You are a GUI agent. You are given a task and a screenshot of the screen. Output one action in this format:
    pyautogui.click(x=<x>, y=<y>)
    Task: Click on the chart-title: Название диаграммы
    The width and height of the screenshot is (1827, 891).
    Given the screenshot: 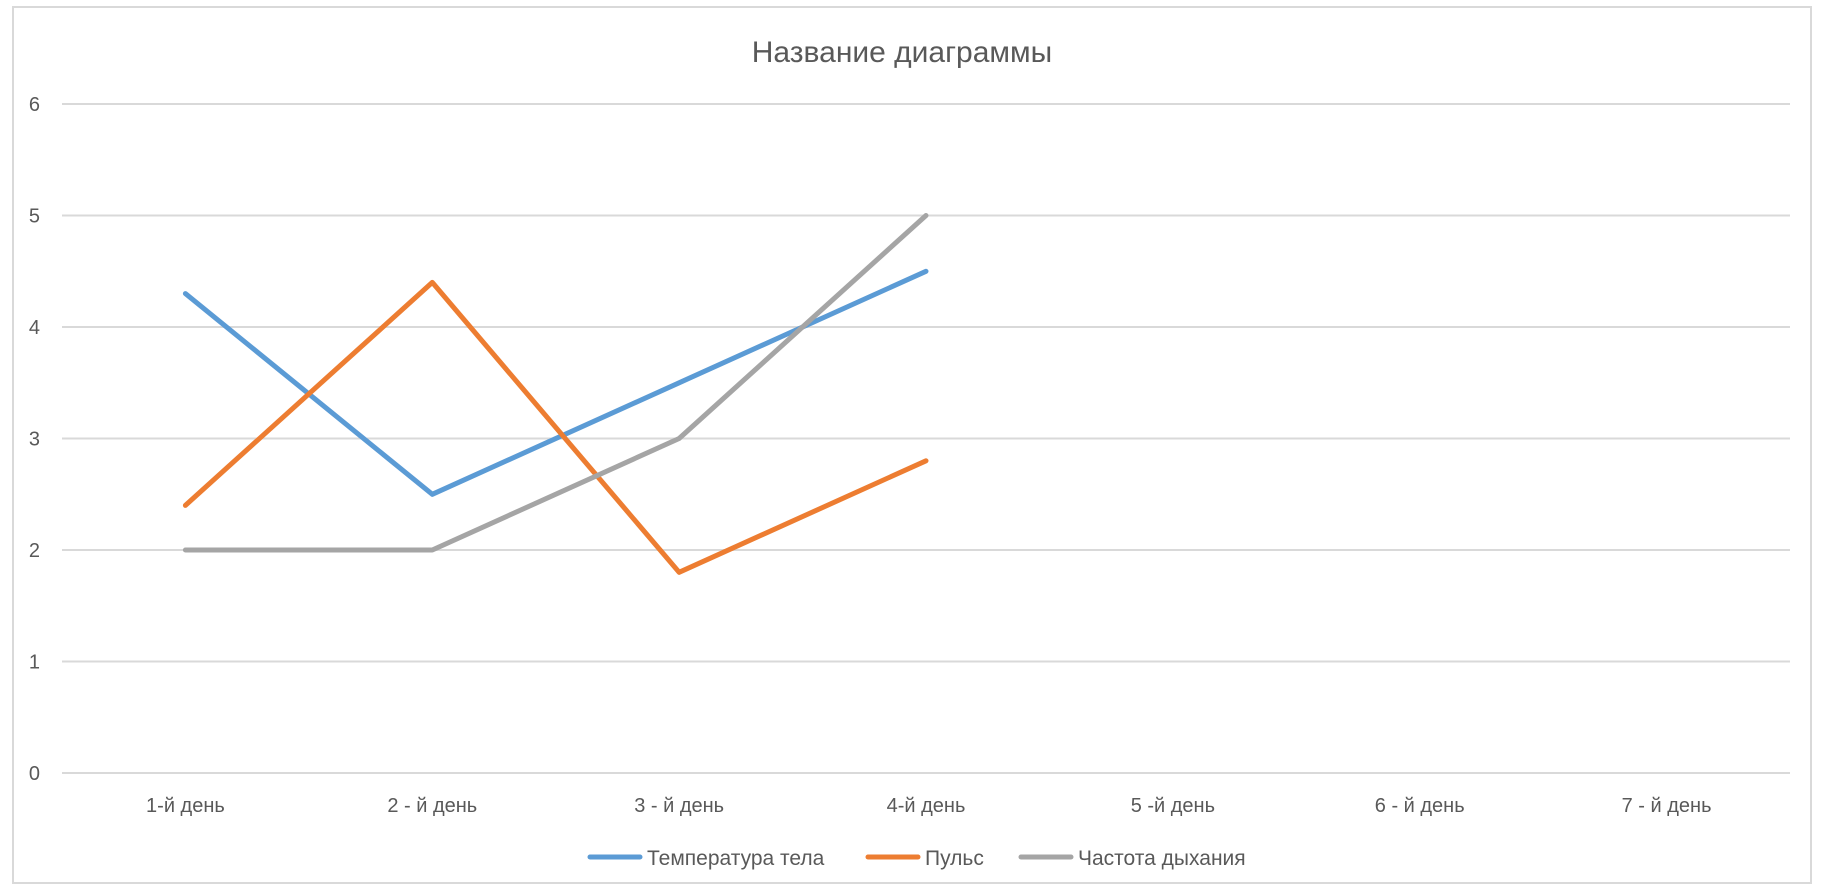 What is the action you would take?
    pyautogui.click(x=902, y=52)
    